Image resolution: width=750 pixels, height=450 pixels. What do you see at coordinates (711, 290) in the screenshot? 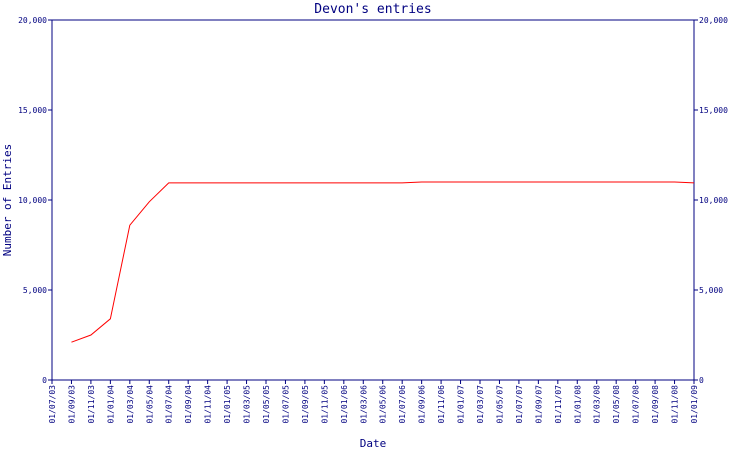
I see `y2-tick-label: 5,000` at bounding box center [711, 290].